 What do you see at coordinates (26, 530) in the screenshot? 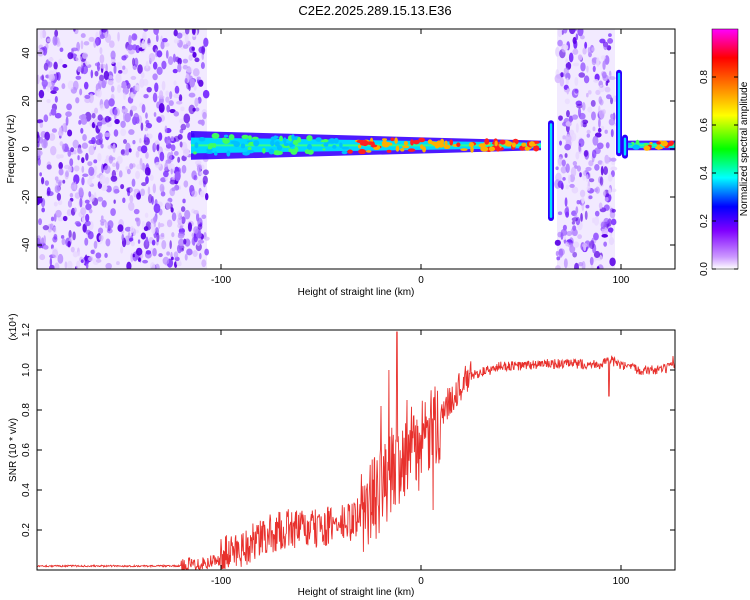
I see `snr-ytick-label: 0.2` at bounding box center [26, 530].